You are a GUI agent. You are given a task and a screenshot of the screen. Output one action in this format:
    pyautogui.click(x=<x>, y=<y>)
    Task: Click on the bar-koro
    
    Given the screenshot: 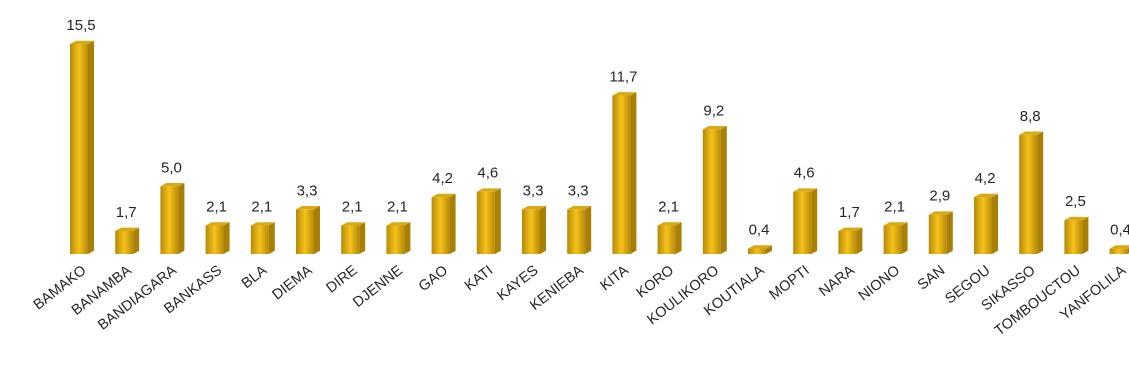 What is the action you would take?
    pyautogui.click(x=669, y=238)
    